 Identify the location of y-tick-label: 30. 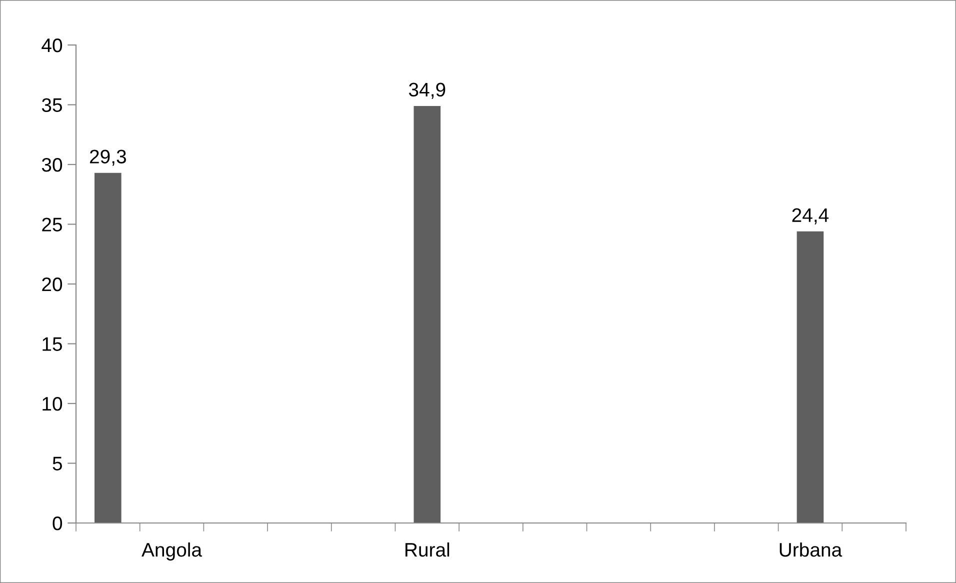
(52, 165).